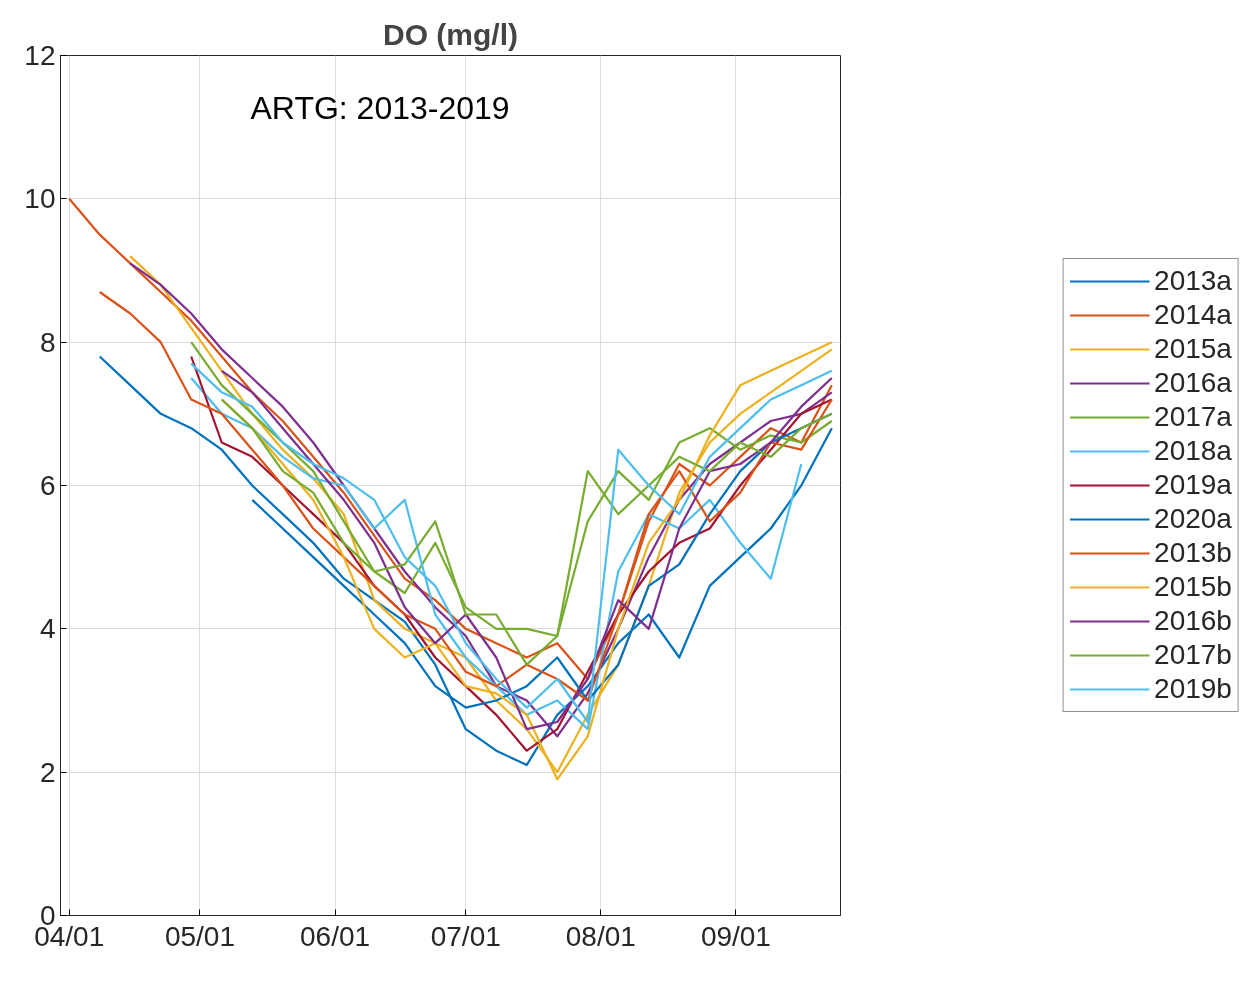 This screenshot has width=1245, height=1002. Describe the element at coordinates (380, 107) in the screenshot. I see `annotation: ARTG: 2013-2019` at that location.